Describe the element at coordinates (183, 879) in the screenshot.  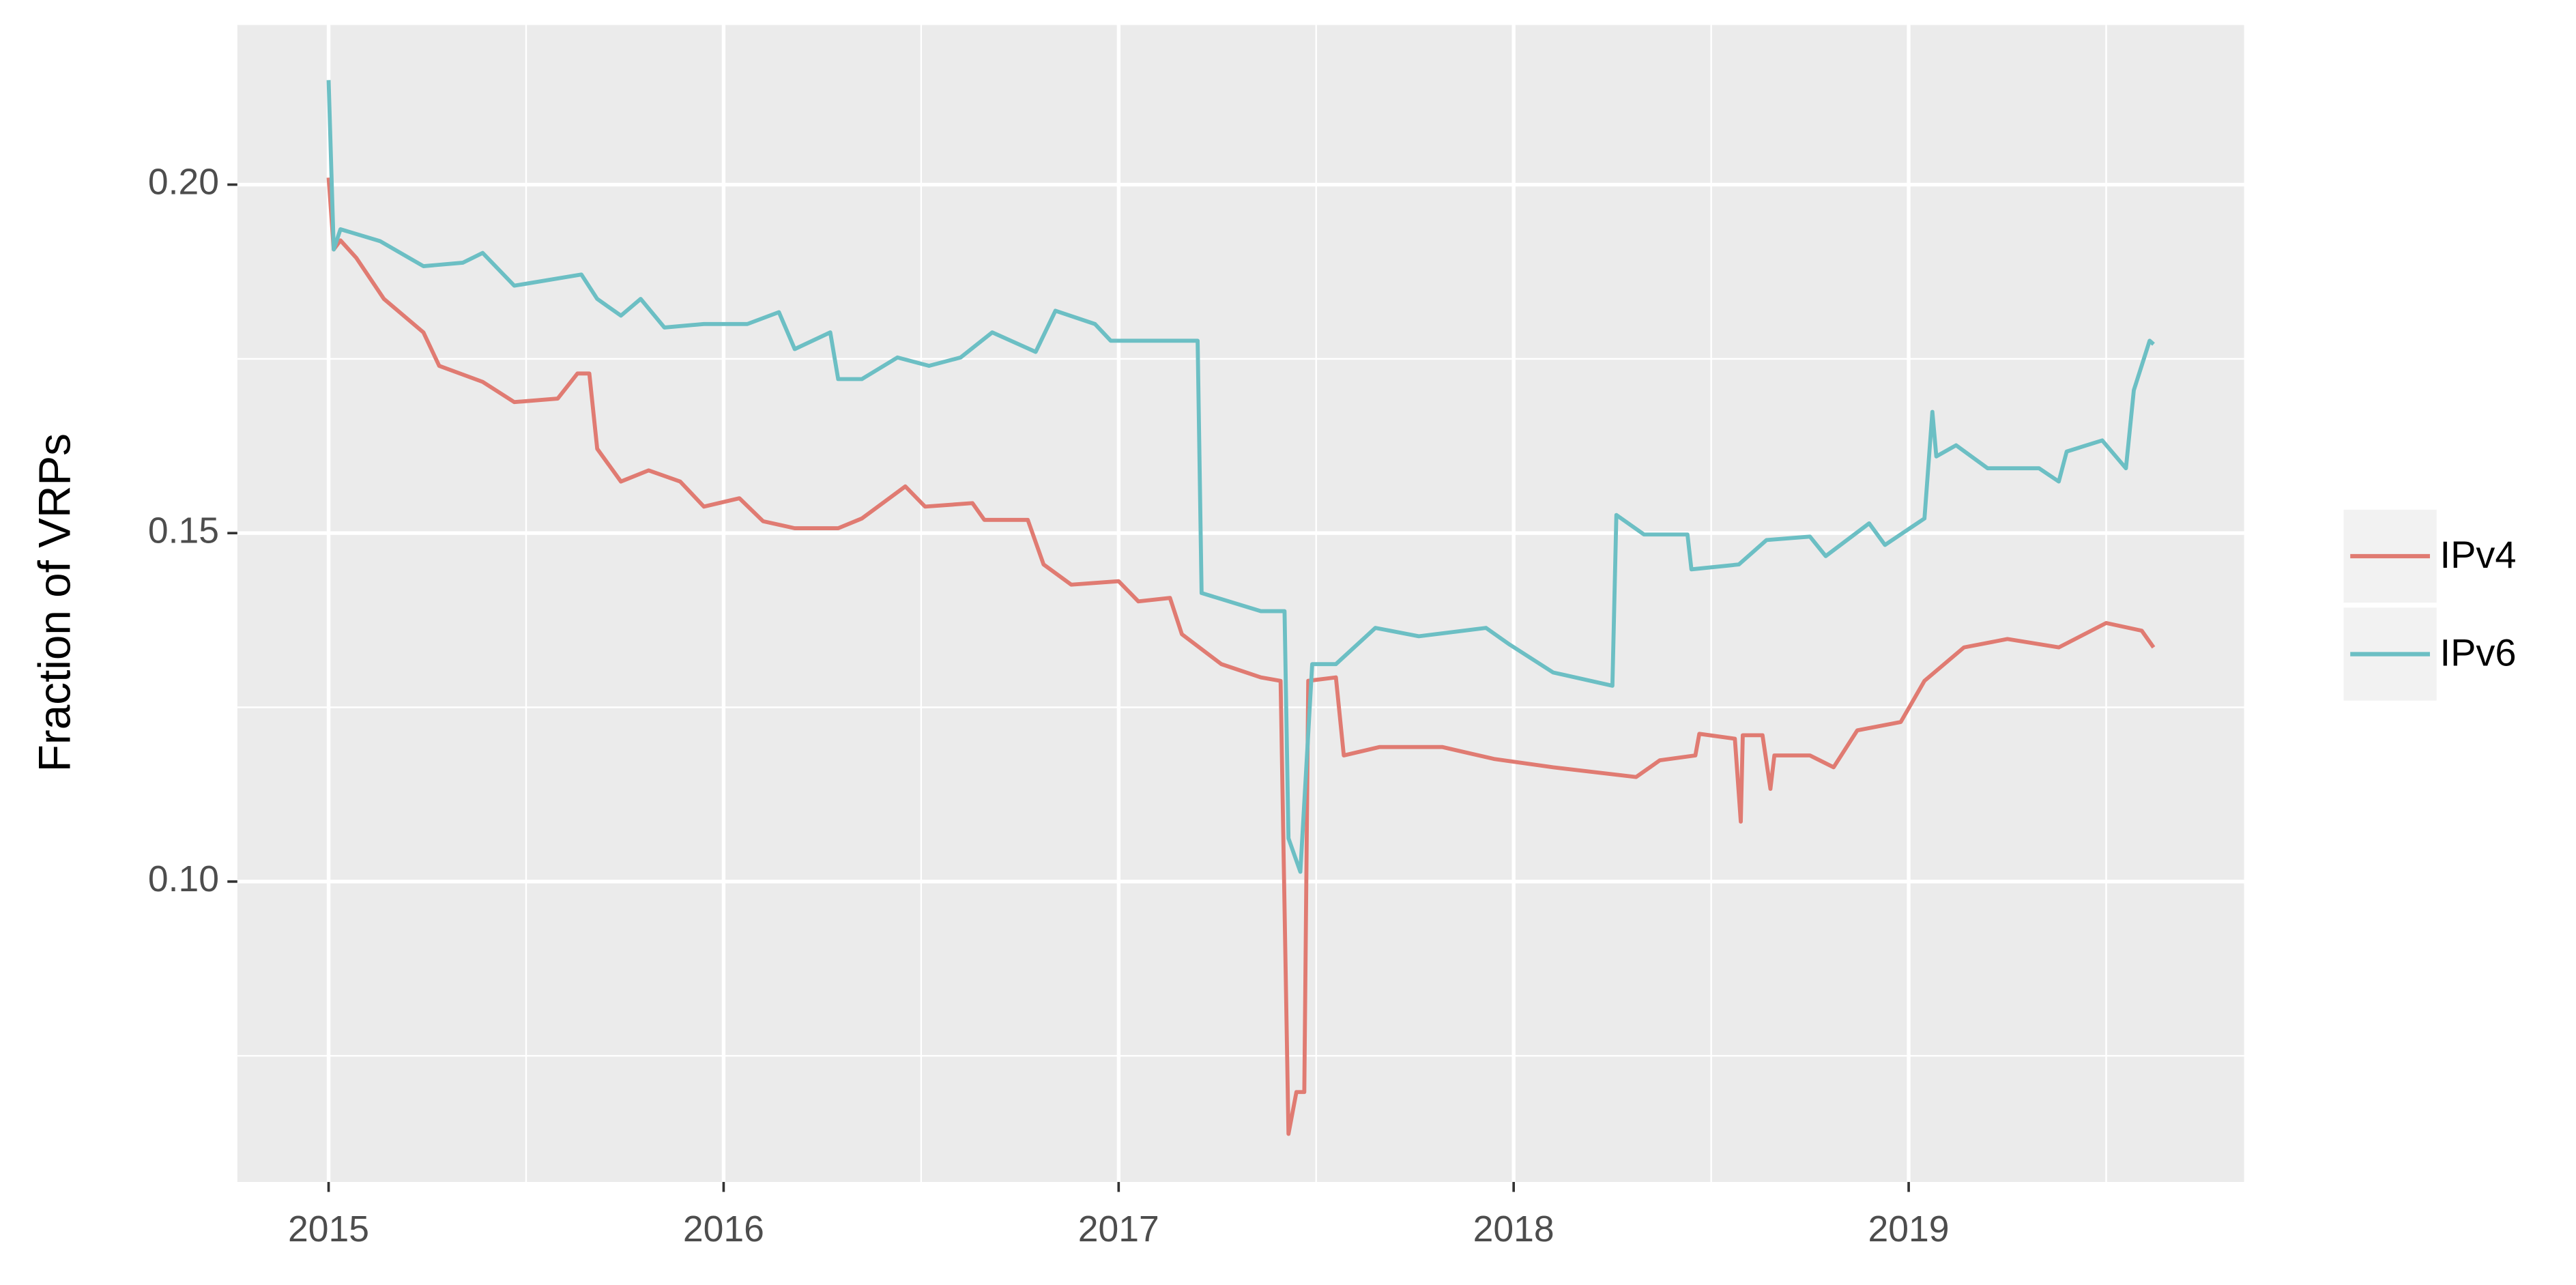
I see `y-tick-label: 0.10` at that location.